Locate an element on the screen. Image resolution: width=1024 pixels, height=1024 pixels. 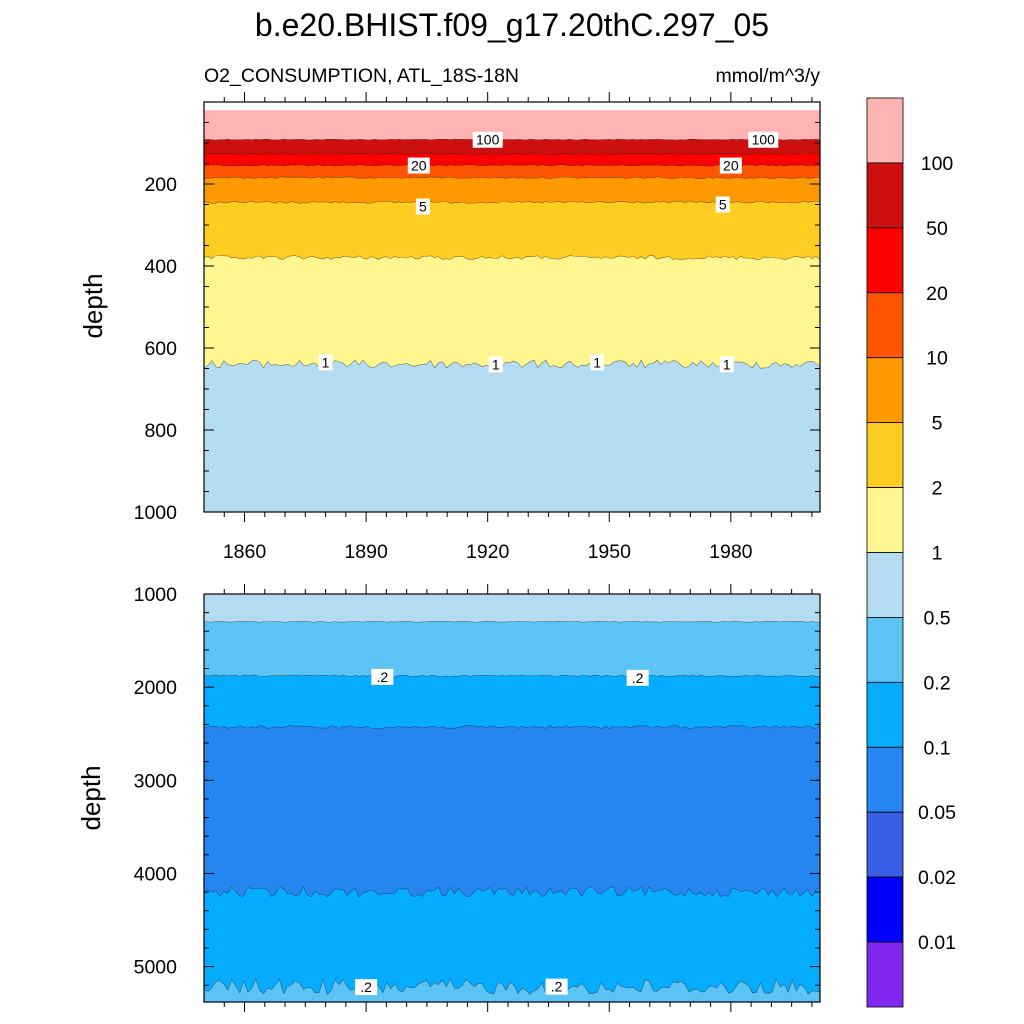
colorbar-label: 100 is located at coordinates (937, 164).